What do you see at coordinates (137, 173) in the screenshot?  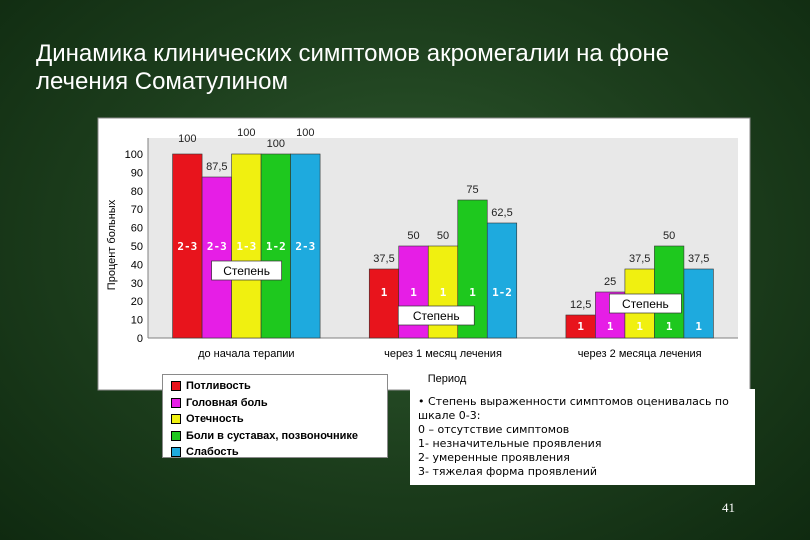 I see `y-tick-label: 90` at bounding box center [137, 173].